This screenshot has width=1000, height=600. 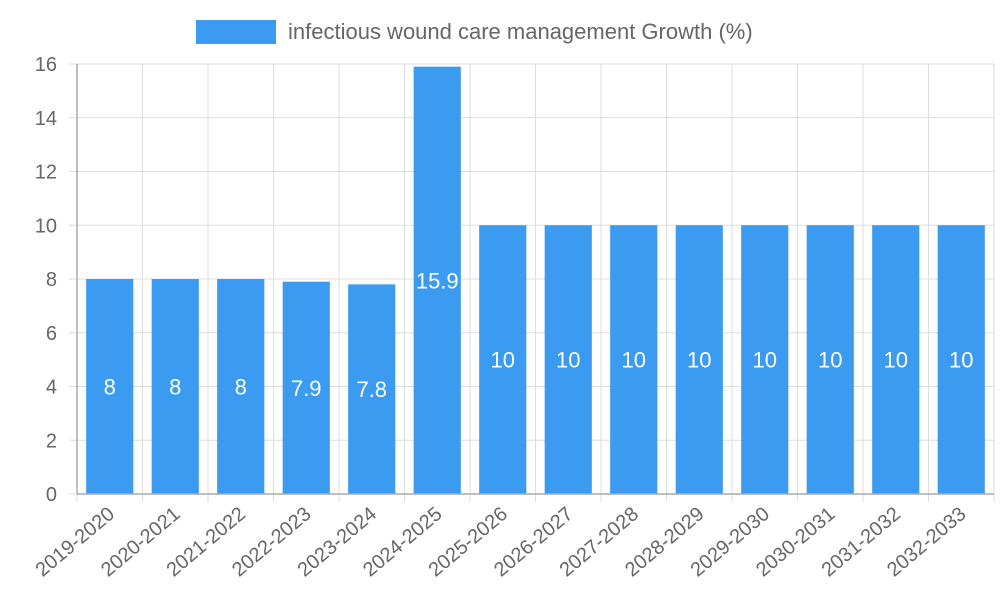 I want to click on y-tick-label: 6, so click(x=51, y=334).